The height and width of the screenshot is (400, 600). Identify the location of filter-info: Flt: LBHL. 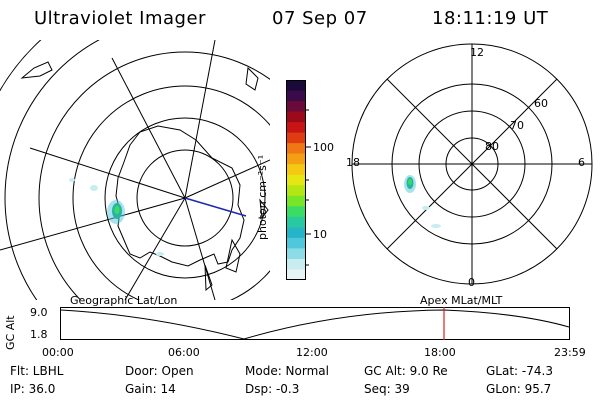
(37, 371).